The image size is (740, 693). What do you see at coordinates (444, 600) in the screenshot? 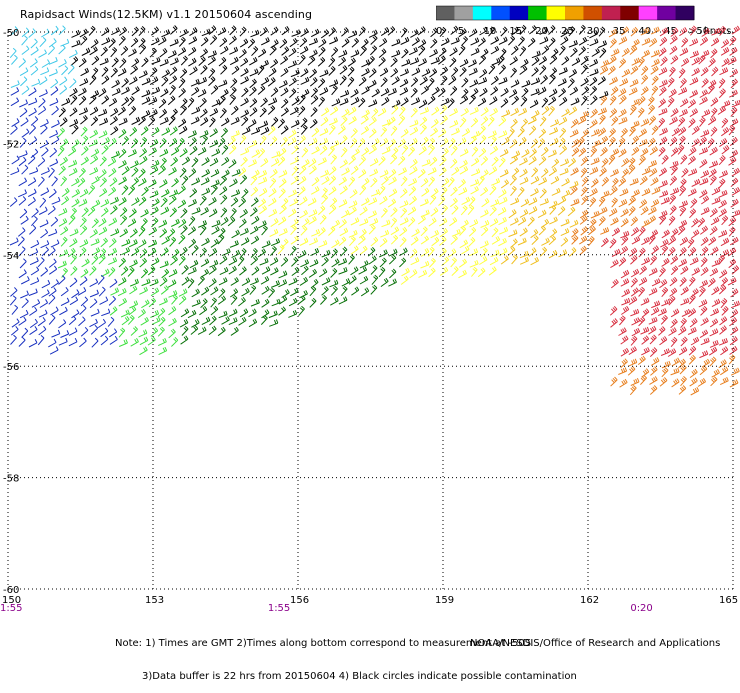
I see `x-tick-label: 159` at bounding box center [444, 600].